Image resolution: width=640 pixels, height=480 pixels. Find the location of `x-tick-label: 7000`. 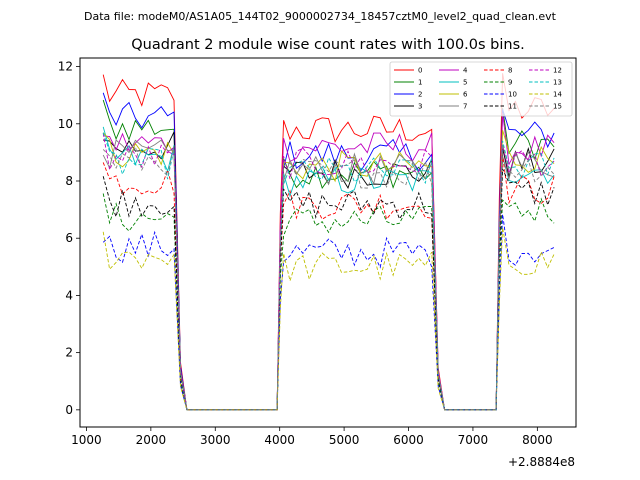

x-tick-label: 7000 is located at coordinates (473, 440).